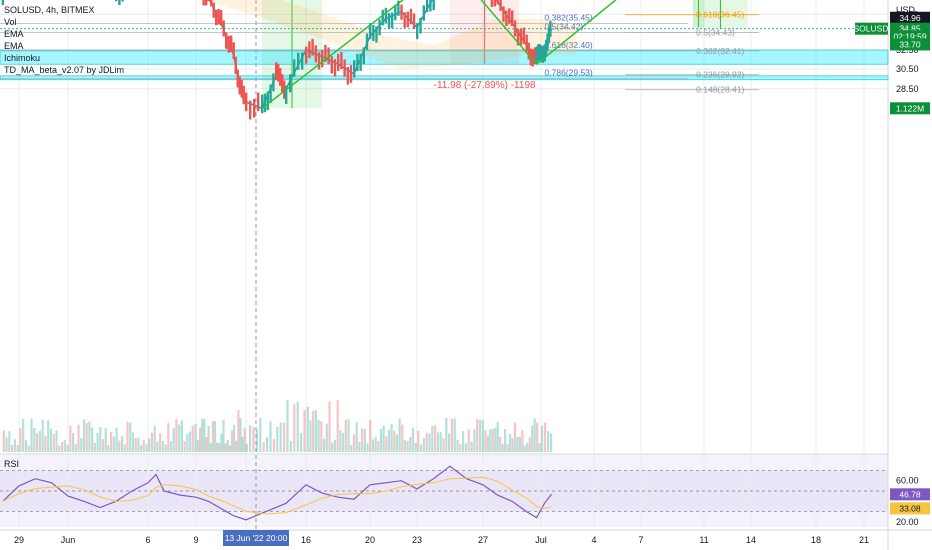 The height and width of the screenshot is (550, 932). Describe the element at coordinates (68, 540) in the screenshot. I see `time-tick-label: Jun` at that location.